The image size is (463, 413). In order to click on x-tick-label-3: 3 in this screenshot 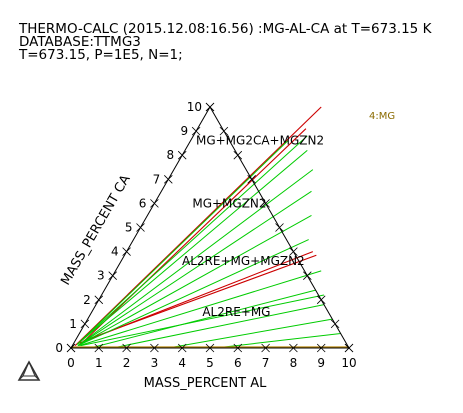, I will do `click(155, 363)`.